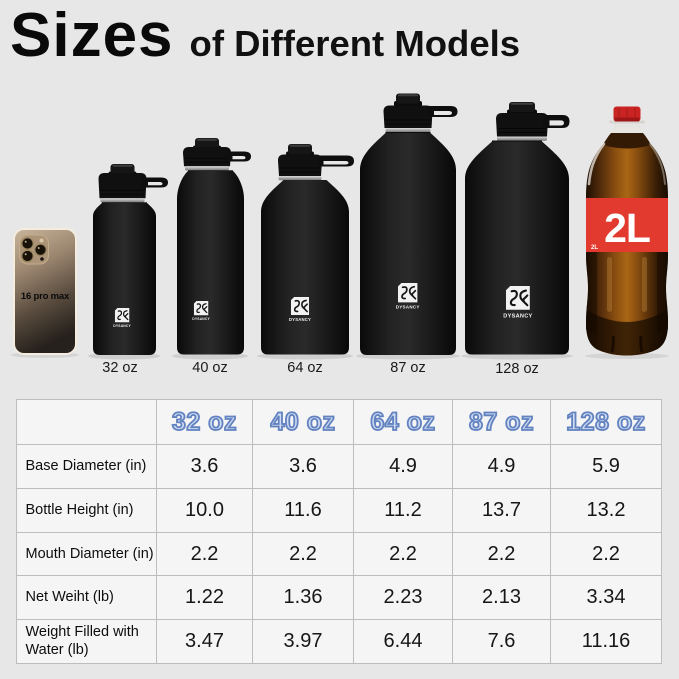 This screenshot has width=679, height=679. Describe the element at coordinates (407, 368) in the screenshot. I see `svg-text: 87 oz` at that location.